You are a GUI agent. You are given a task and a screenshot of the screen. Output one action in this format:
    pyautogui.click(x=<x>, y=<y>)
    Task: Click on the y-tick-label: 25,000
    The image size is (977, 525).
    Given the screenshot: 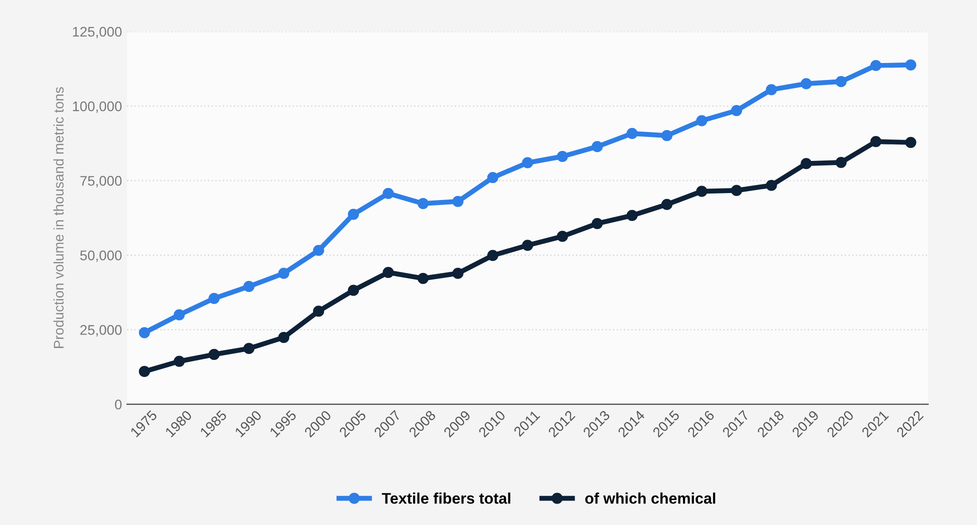 What is the action you would take?
    pyautogui.click(x=101, y=331)
    